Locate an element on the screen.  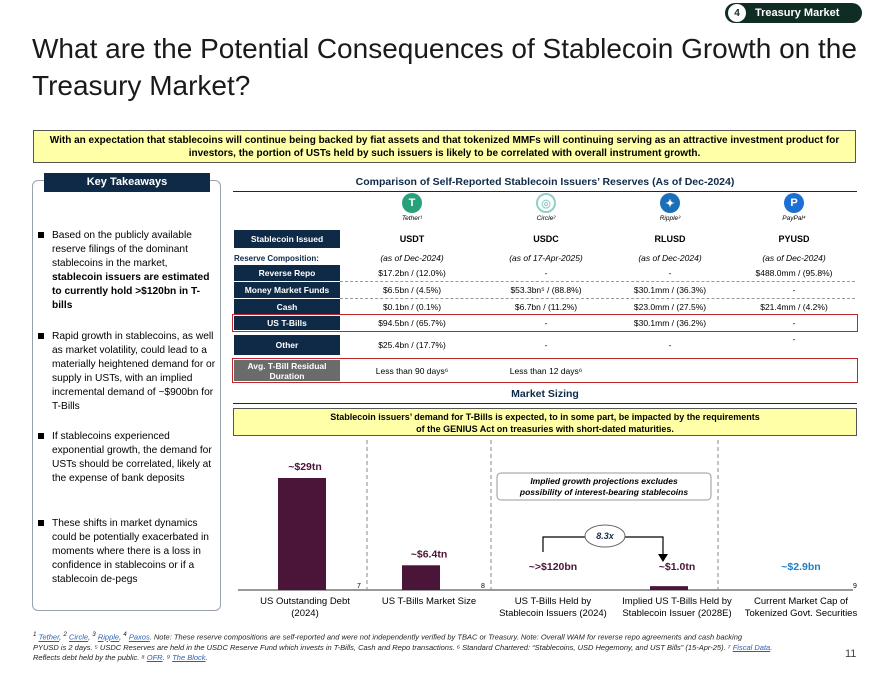
ticker-pyusd: PYUSD is located at coordinates (794, 239).